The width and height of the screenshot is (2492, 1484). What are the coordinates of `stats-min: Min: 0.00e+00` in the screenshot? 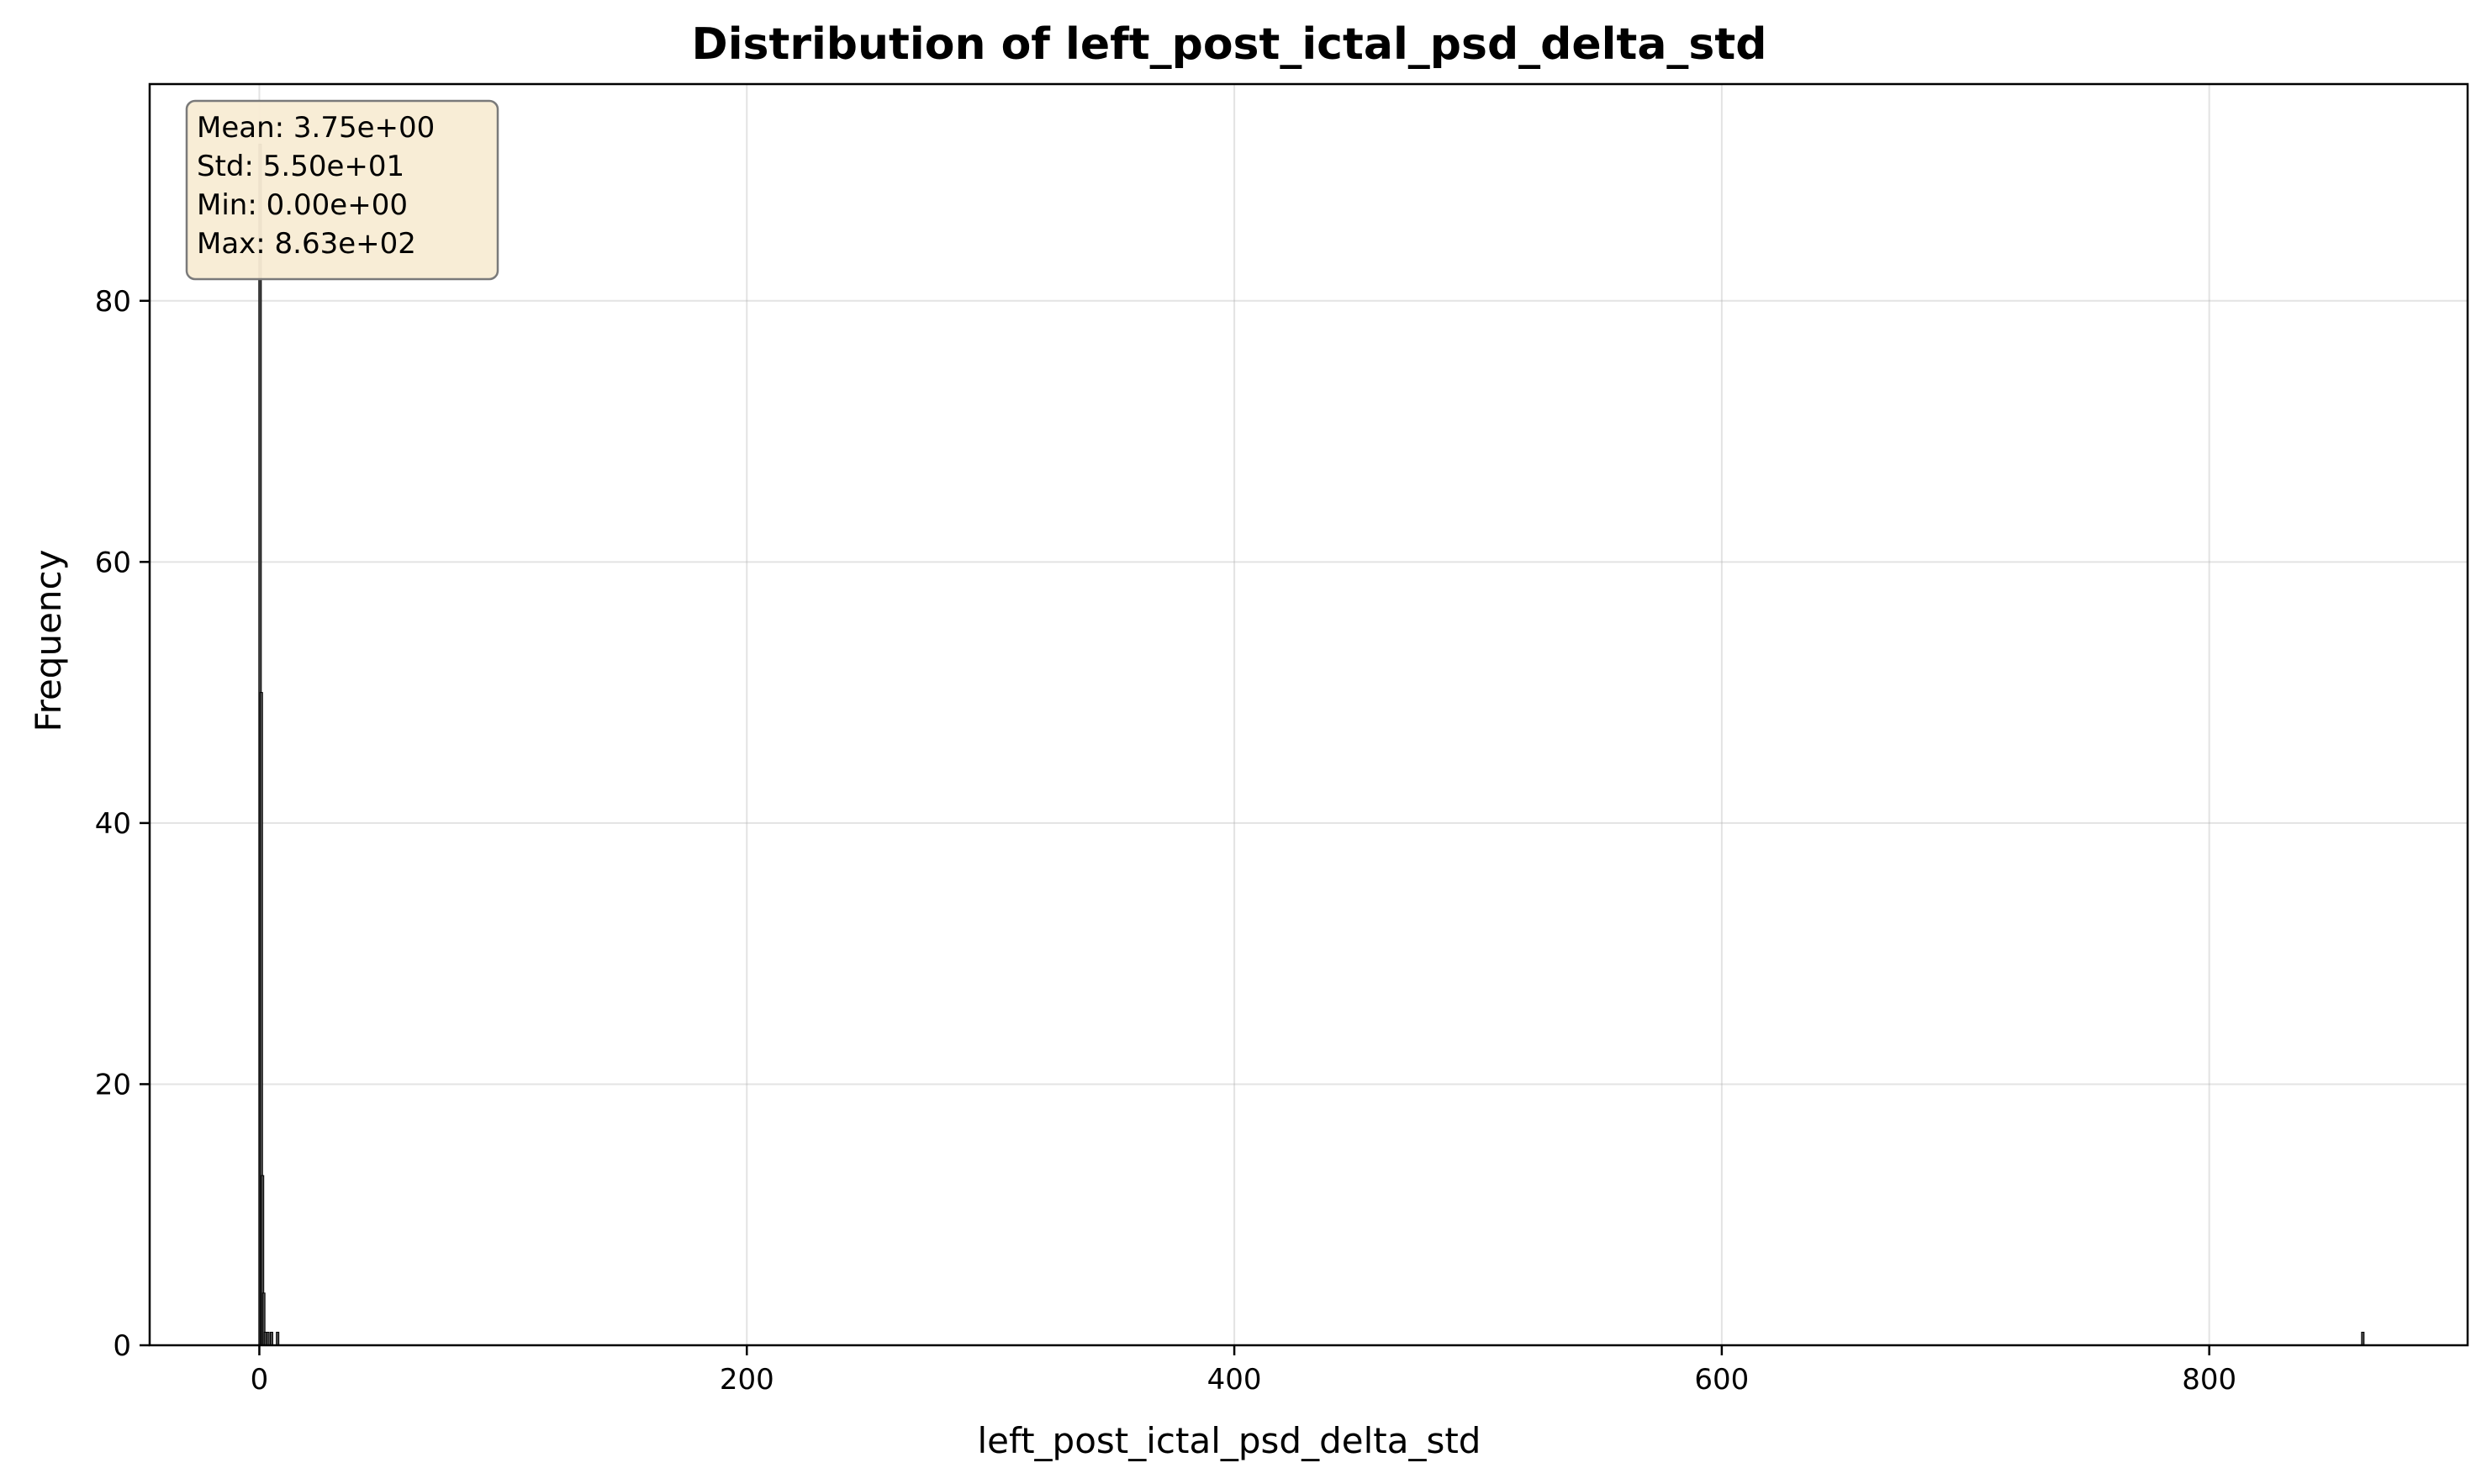 It's located at (302, 205).